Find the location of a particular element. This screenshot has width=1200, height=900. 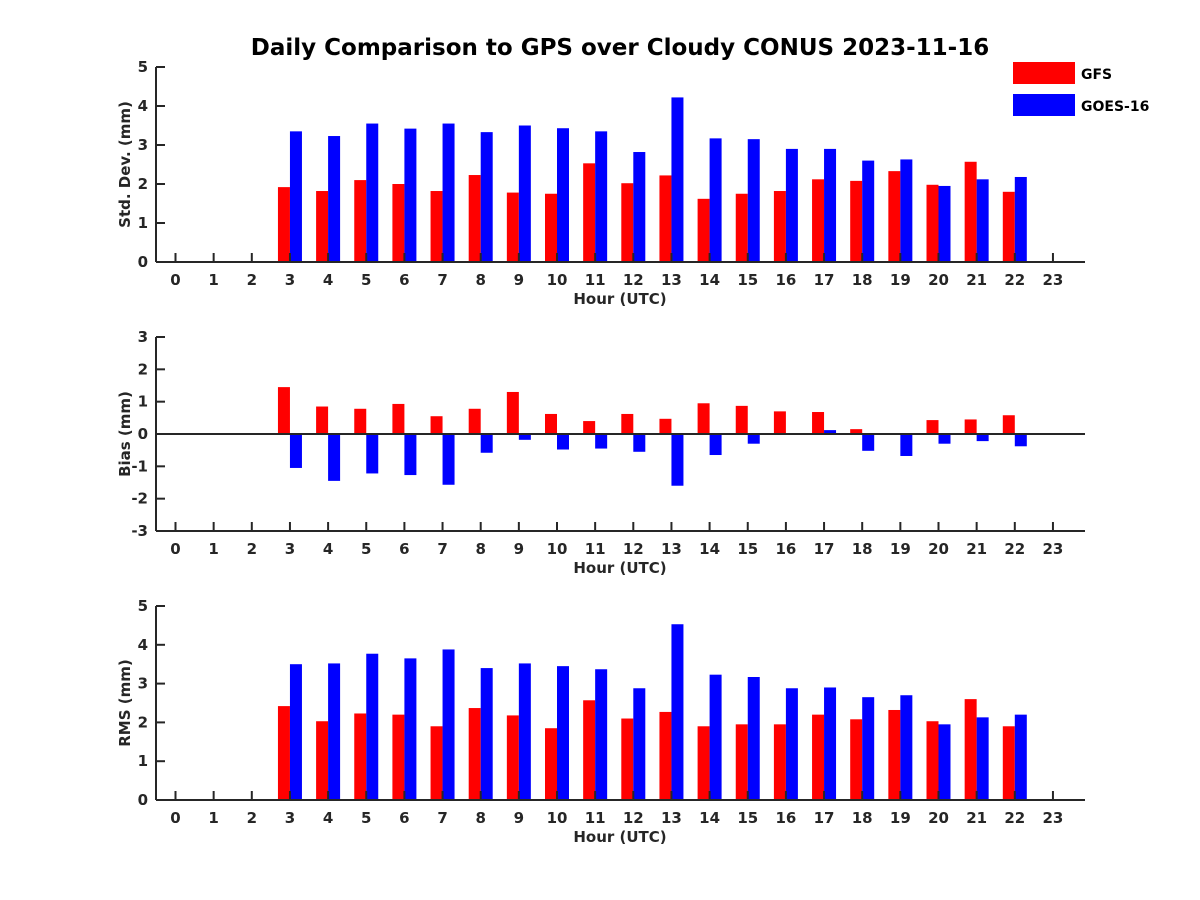

rms-bar-gfs-h13 is located at coordinates (665, 755).